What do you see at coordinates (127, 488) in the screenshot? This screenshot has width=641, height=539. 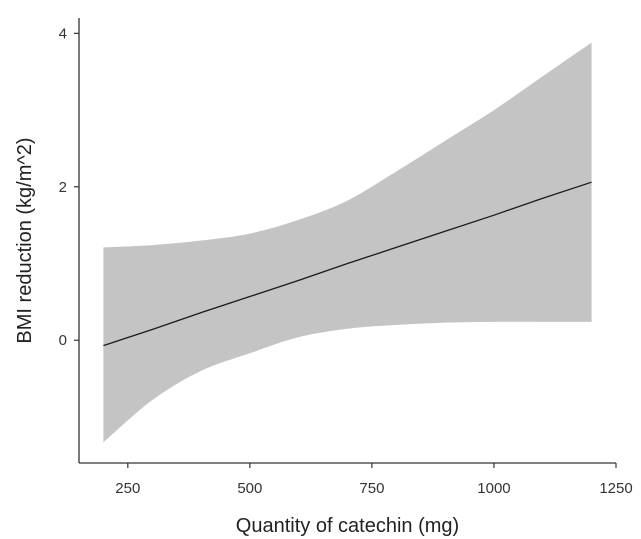 I see `x-tick-label: 250` at bounding box center [127, 488].